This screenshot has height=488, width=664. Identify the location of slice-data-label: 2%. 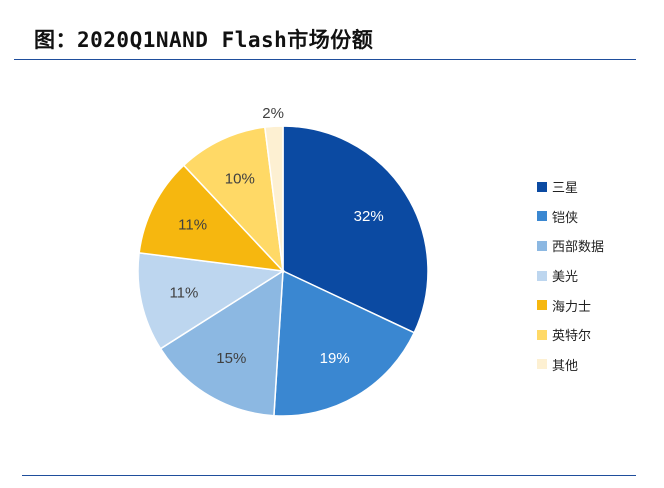
(273, 113).